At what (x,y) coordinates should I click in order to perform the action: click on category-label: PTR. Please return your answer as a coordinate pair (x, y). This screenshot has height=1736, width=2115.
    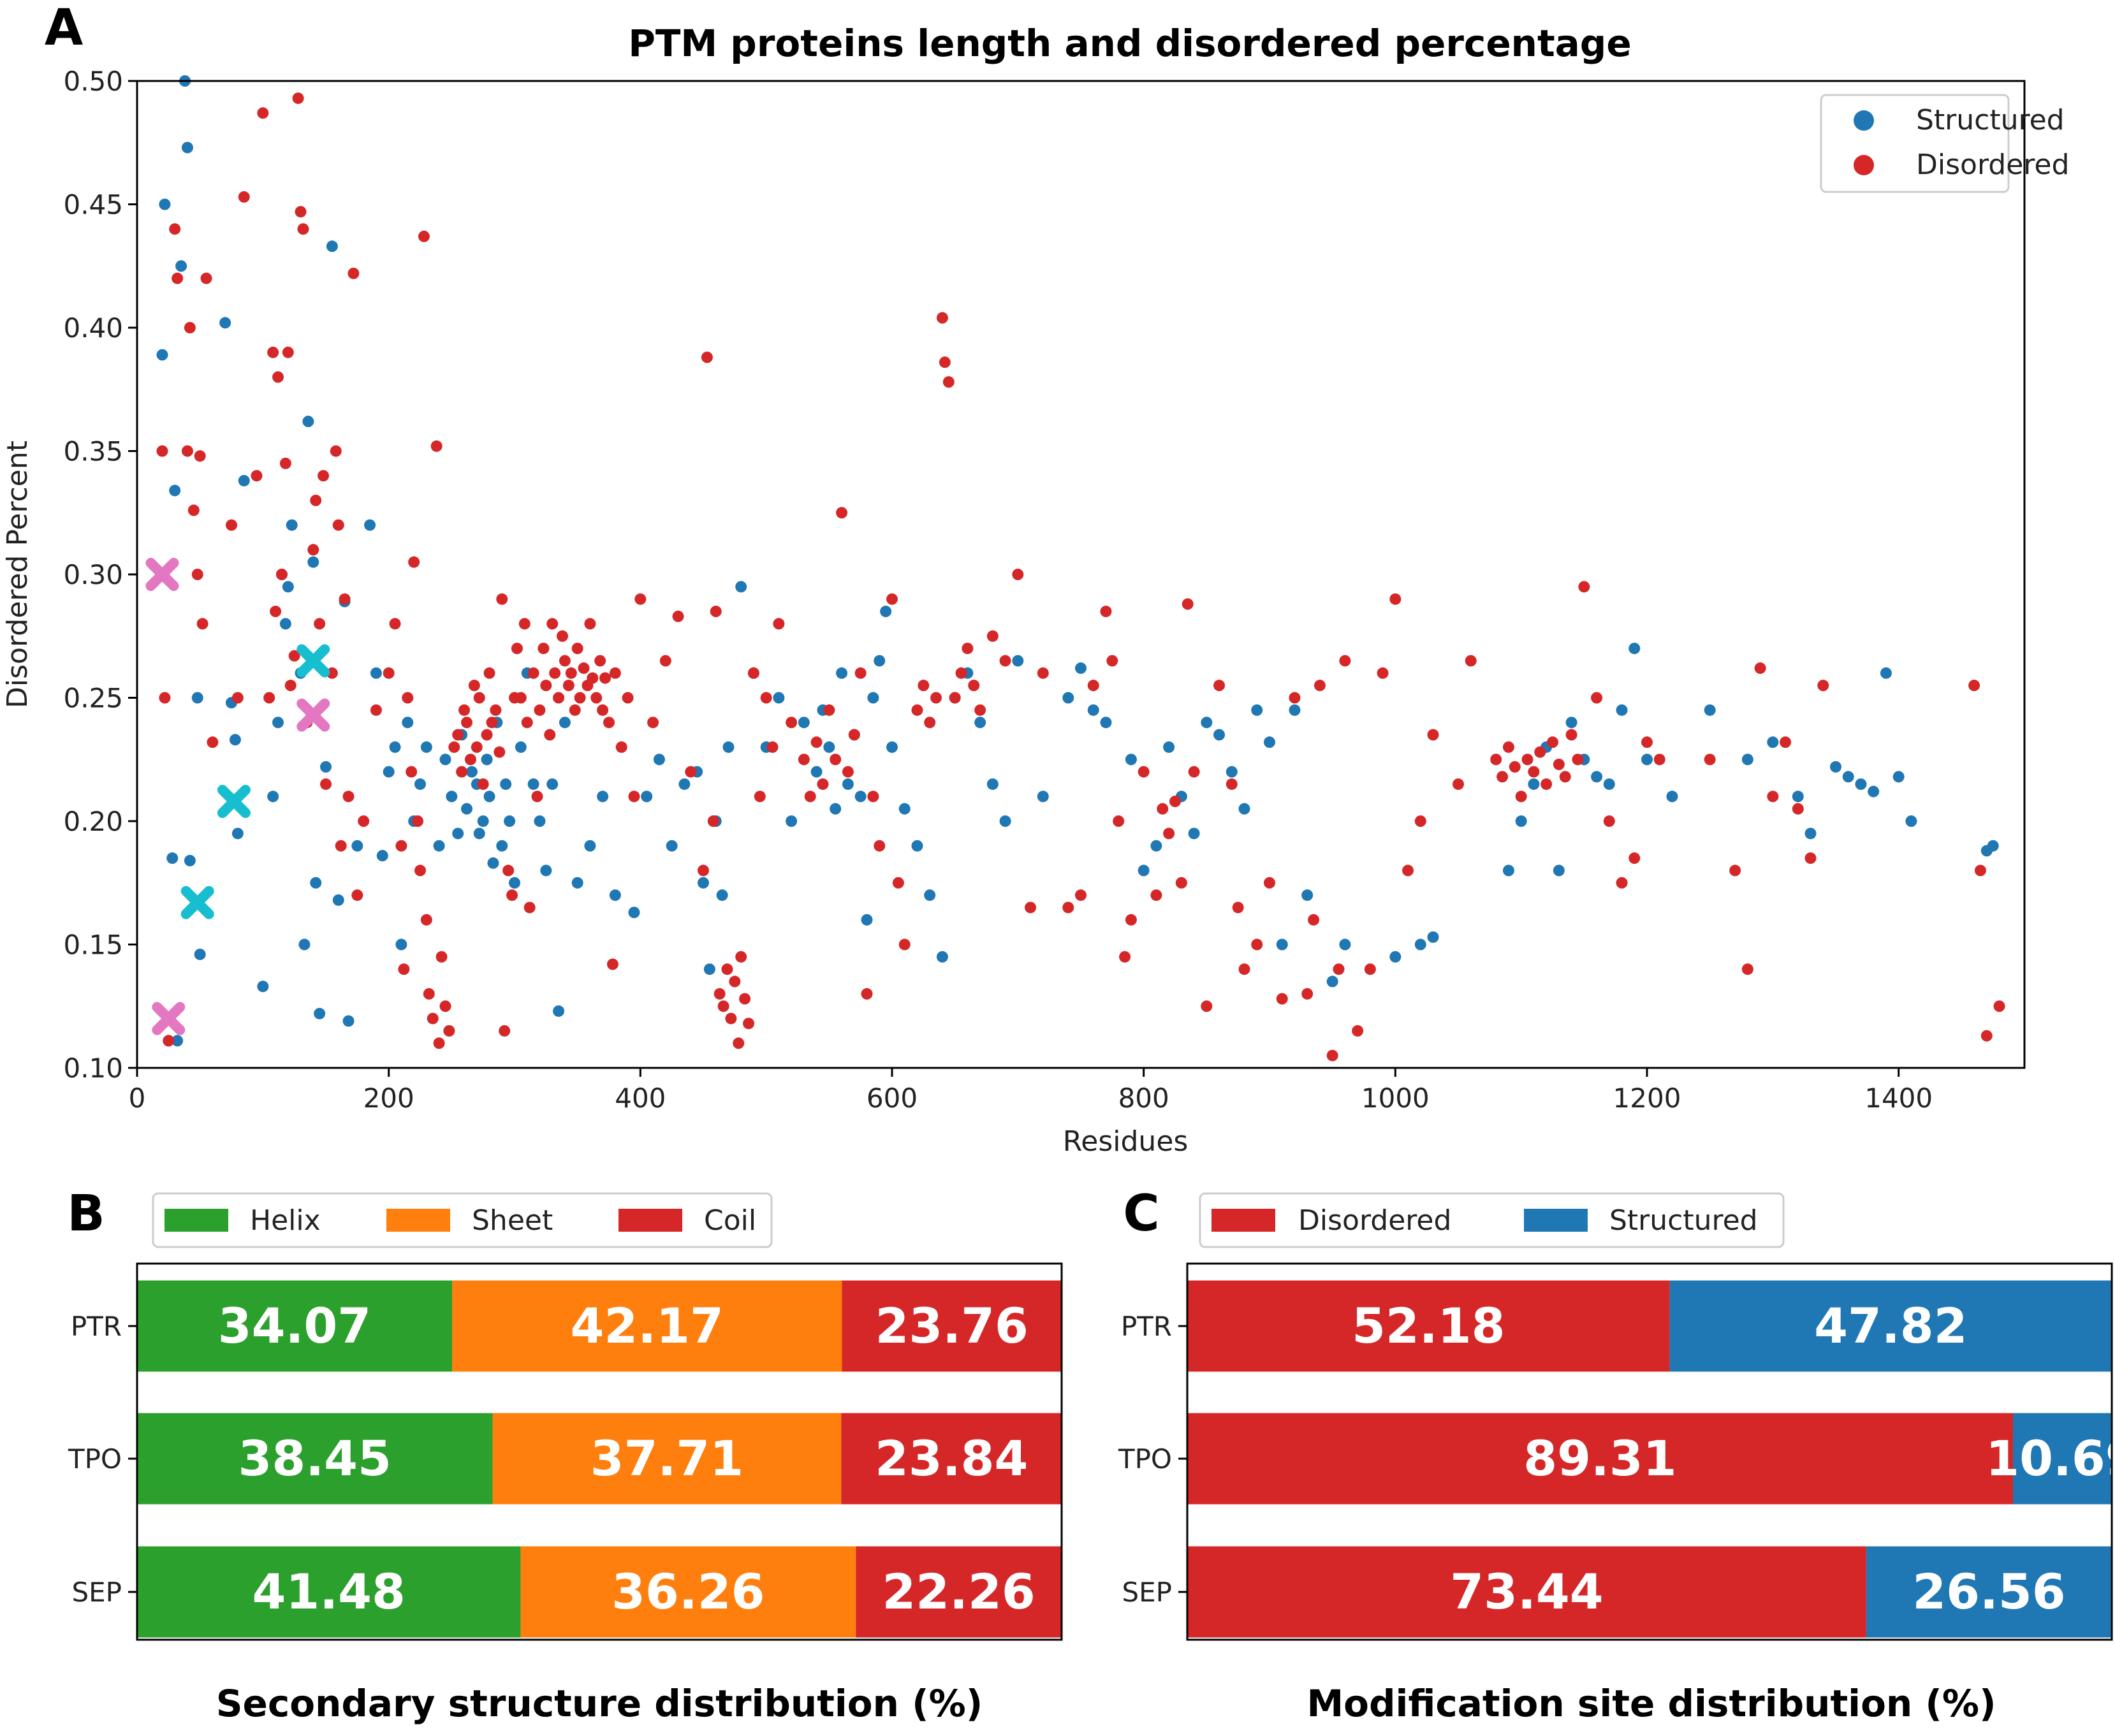
    Looking at the image, I should click on (1146, 1326).